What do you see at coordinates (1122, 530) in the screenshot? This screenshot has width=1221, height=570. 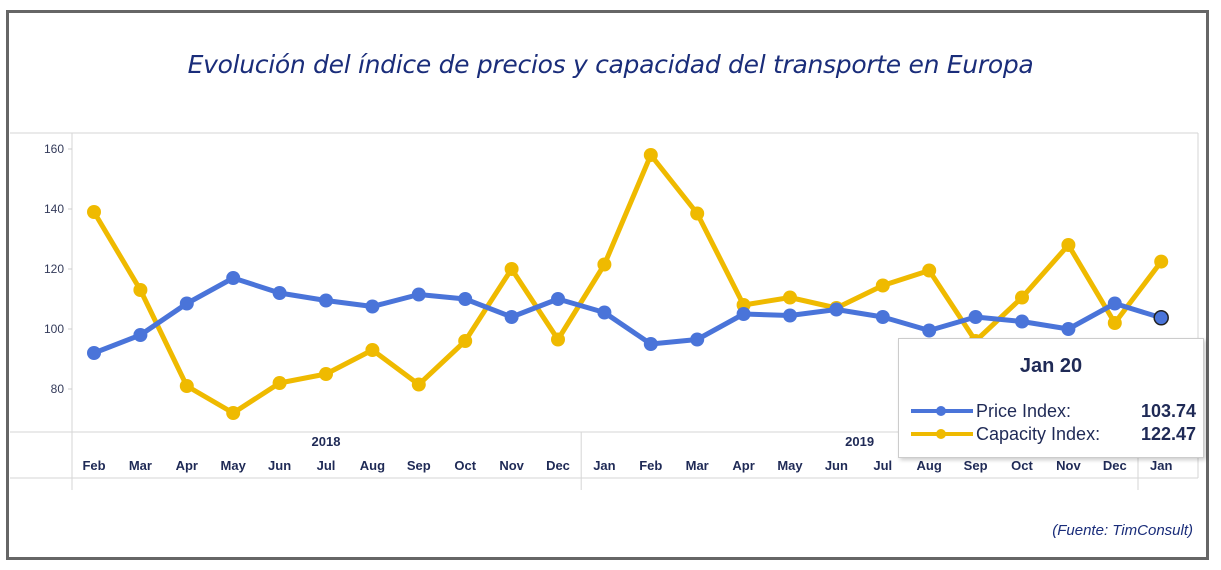 I see `source-note: (Fuente: TimConsult)` at bounding box center [1122, 530].